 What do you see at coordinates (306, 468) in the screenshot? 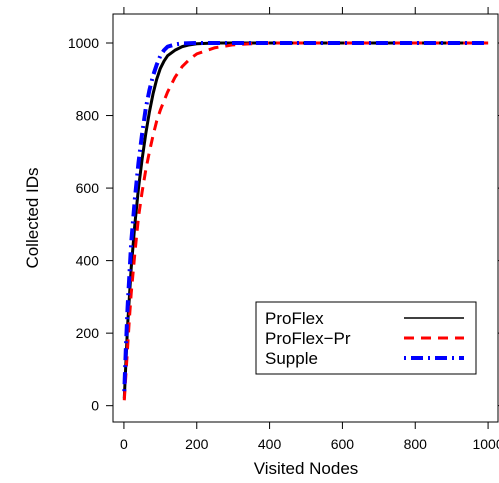
I see `x-axis-label: Visited Nodes` at bounding box center [306, 468].